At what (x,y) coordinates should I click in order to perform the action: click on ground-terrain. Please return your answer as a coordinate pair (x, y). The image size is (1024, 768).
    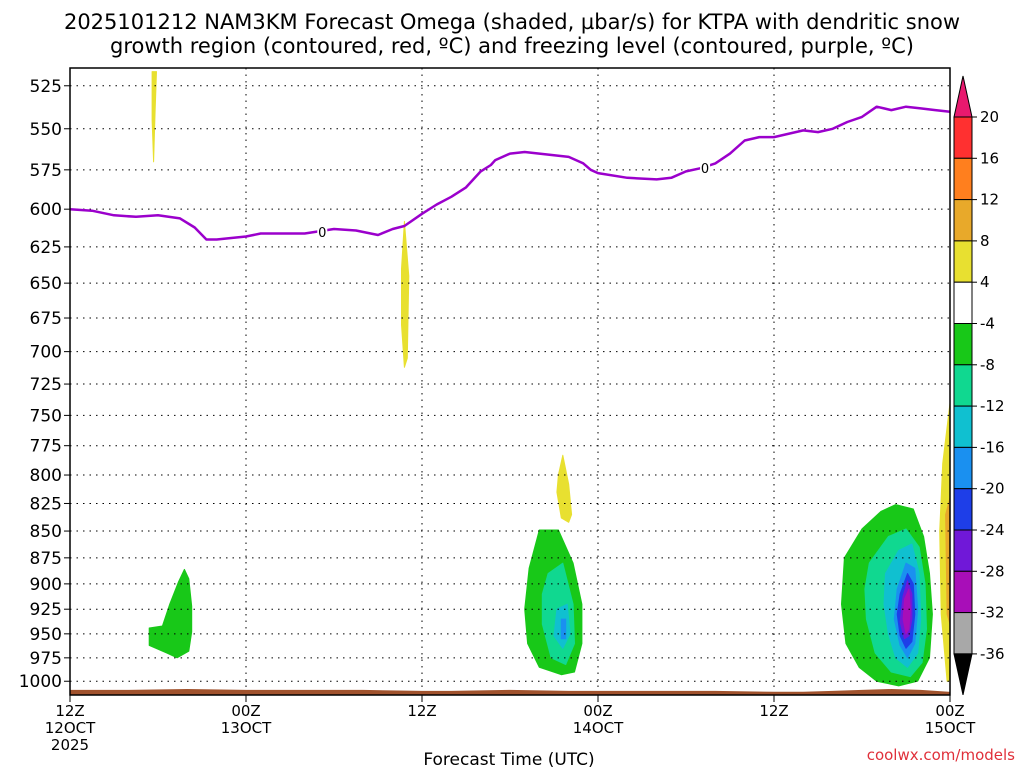
    Looking at the image, I should click on (510, 692).